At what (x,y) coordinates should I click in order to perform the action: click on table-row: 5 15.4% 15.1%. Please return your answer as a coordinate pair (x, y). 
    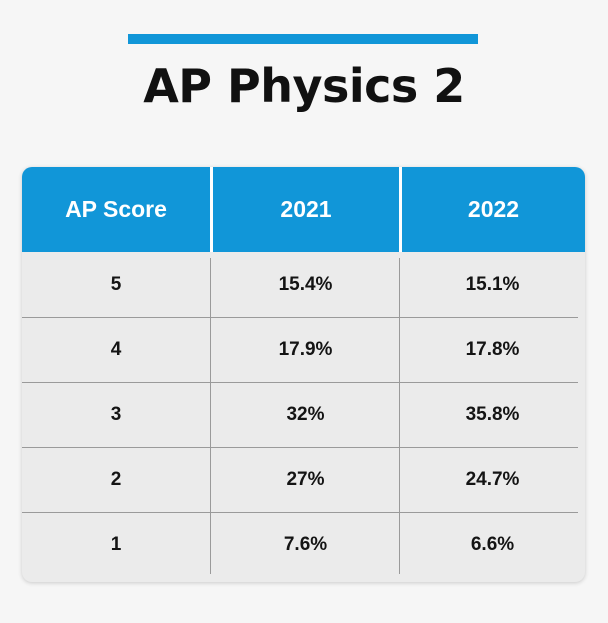
    Looking at the image, I should click on (303, 284).